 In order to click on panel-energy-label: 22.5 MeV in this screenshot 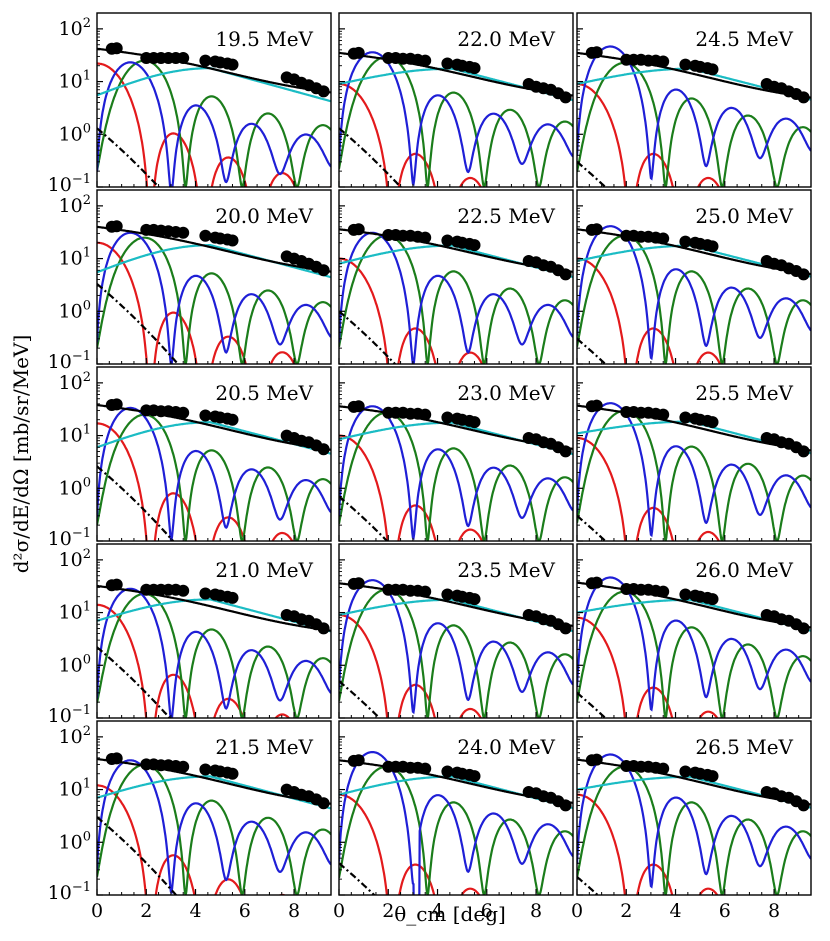, I will do `click(506, 216)`.